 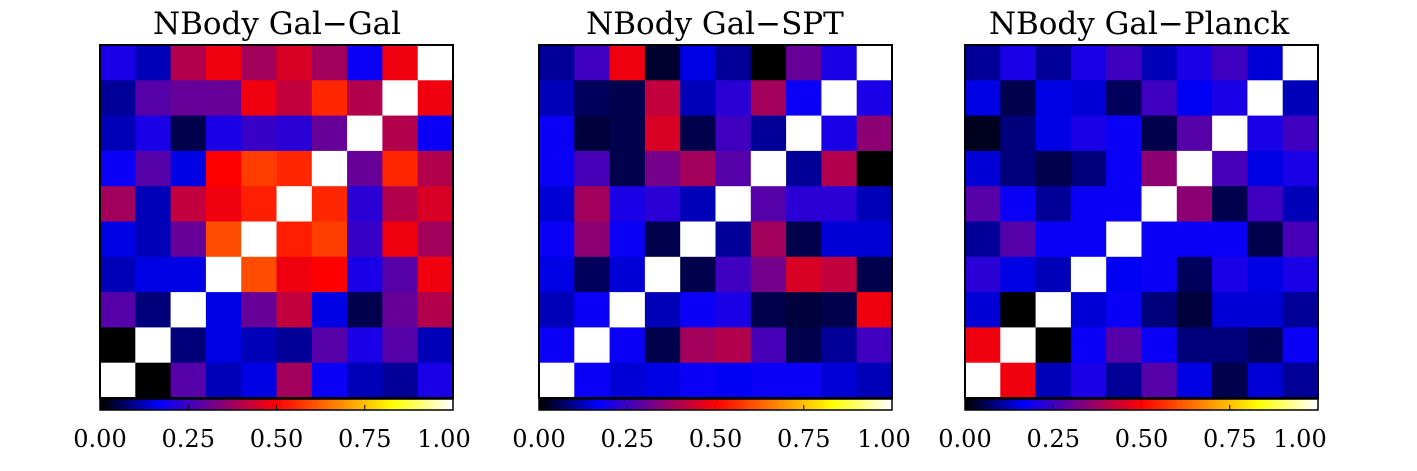 I want to click on colorbar-tick-label: 1.00, so click(x=1299, y=439).